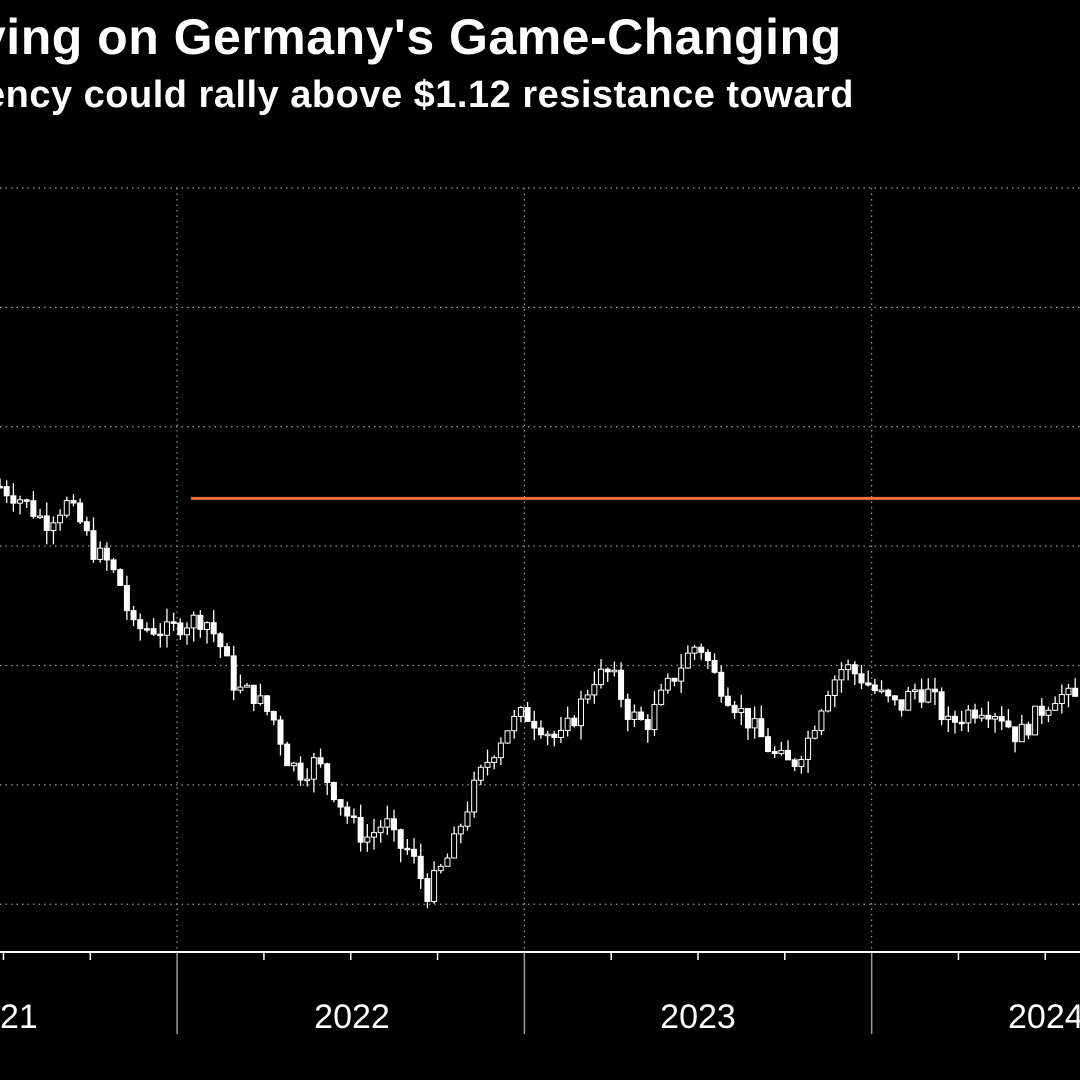 This screenshot has height=1080, width=1080. What do you see at coordinates (421, 37) in the screenshot?
I see `chart-title: ying on Germany's Game-Changing` at bounding box center [421, 37].